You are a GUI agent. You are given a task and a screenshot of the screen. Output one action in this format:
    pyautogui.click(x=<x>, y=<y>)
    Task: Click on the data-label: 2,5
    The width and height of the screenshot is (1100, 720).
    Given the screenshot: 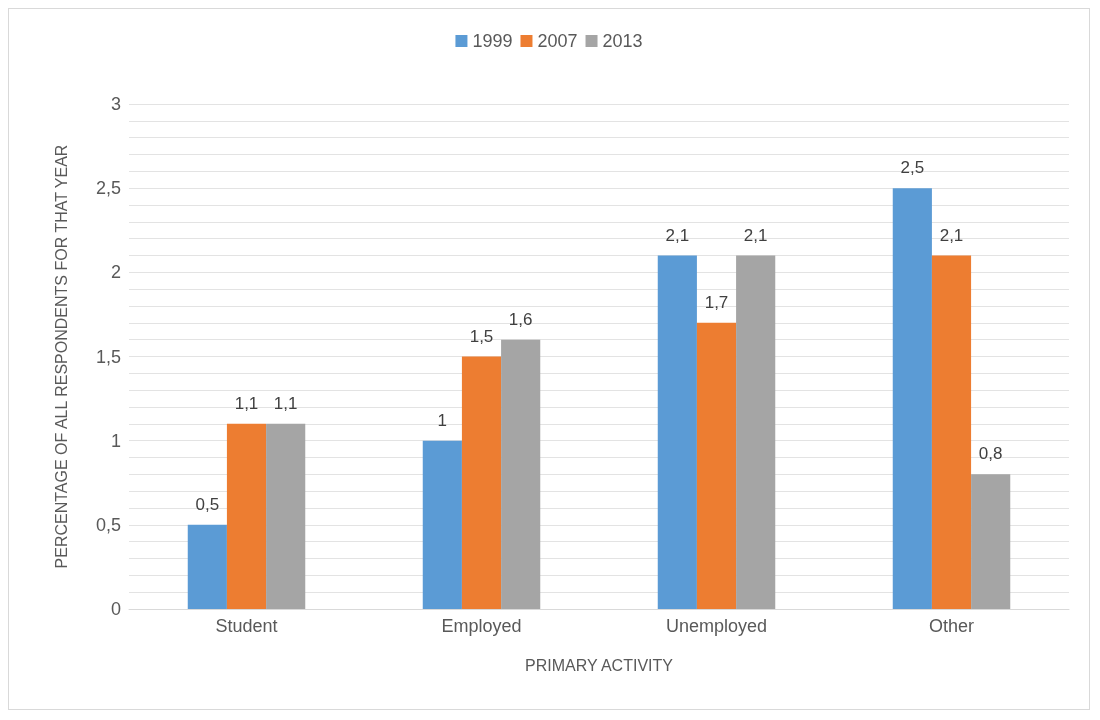 What is the action you would take?
    pyautogui.click(x=912, y=168)
    